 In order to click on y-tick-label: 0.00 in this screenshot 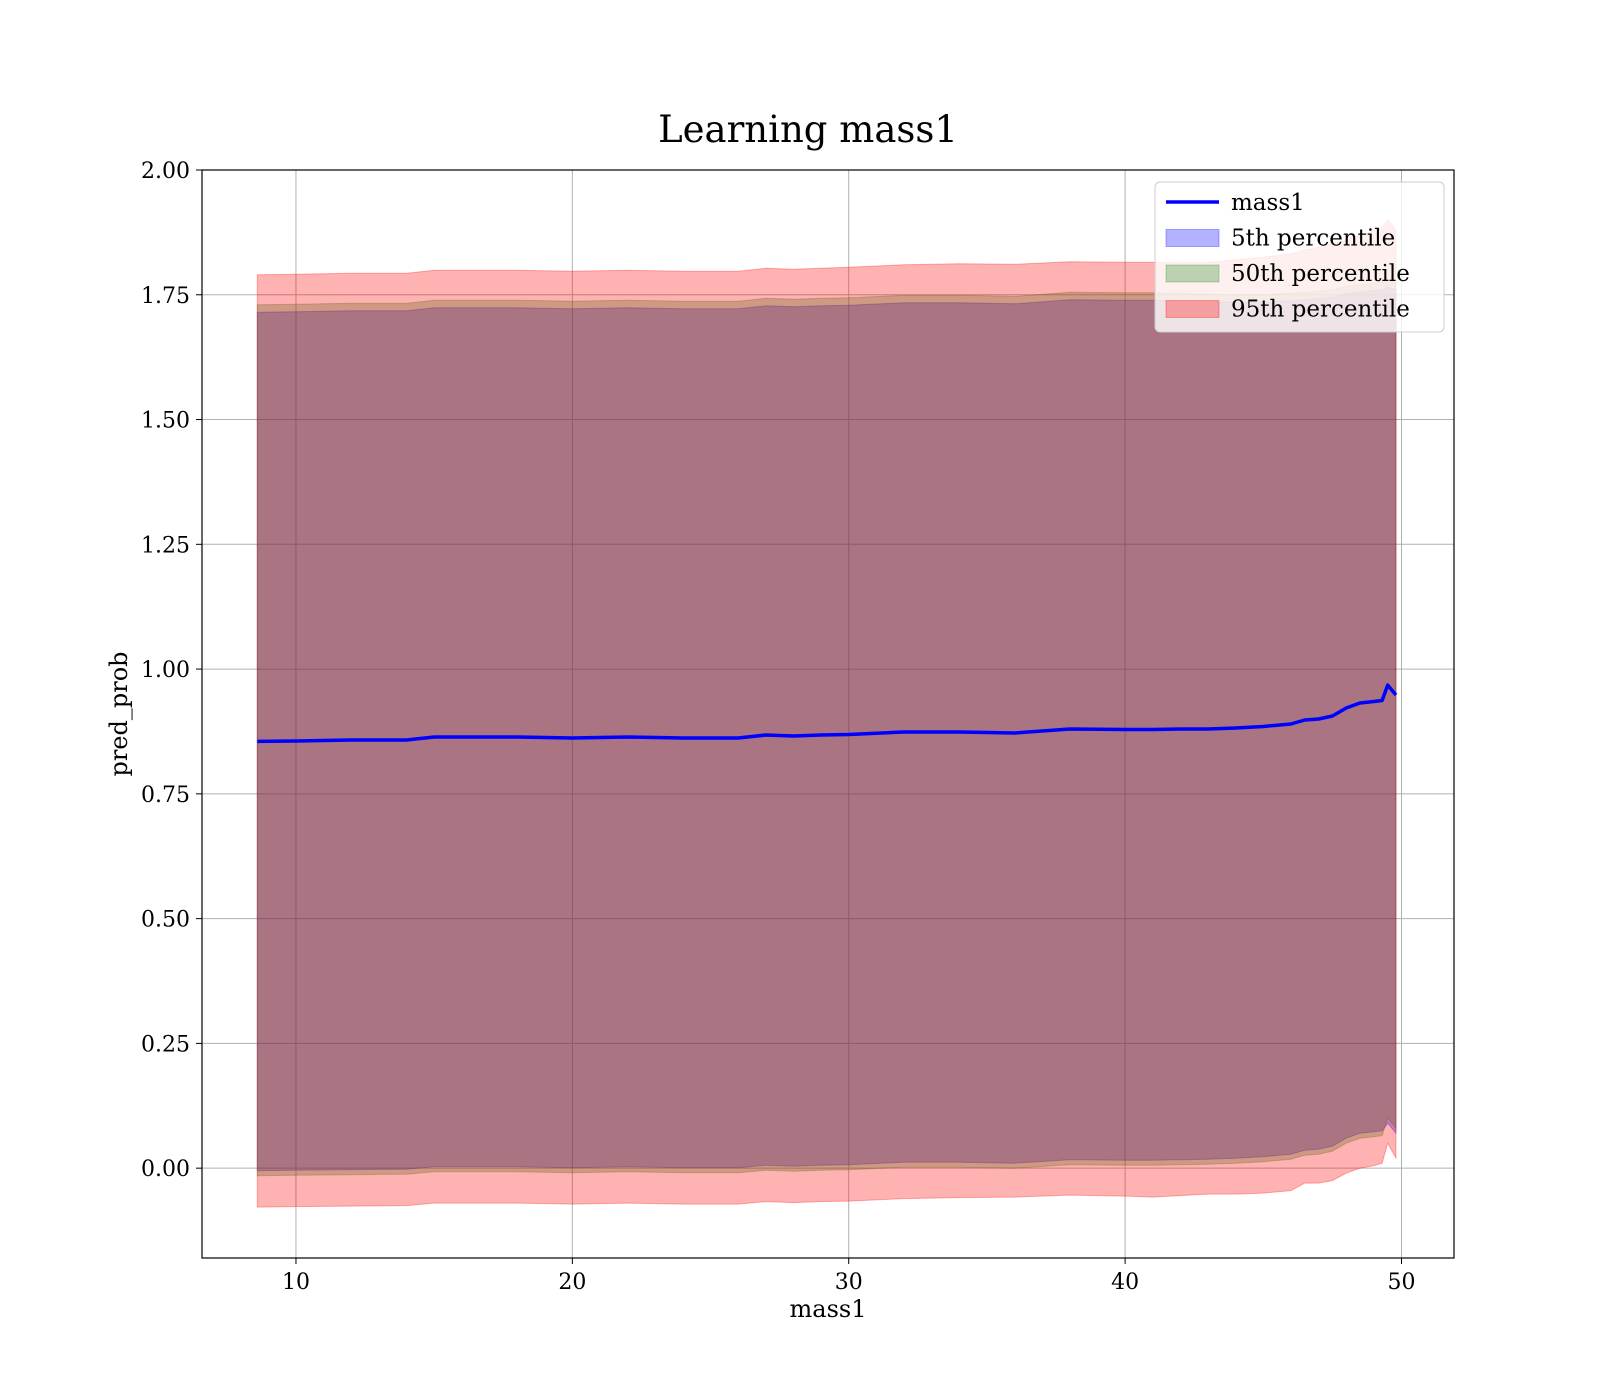, I will do `click(165, 1169)`.